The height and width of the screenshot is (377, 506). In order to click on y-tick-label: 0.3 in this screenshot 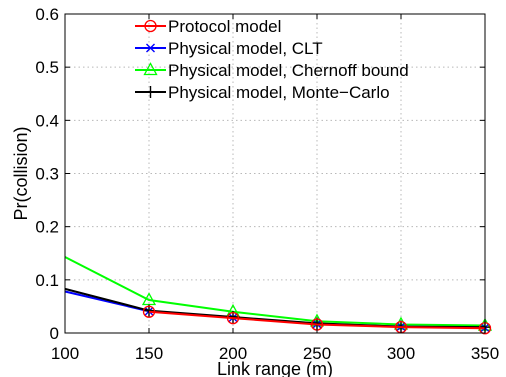, I will do `click(47, 174)`.